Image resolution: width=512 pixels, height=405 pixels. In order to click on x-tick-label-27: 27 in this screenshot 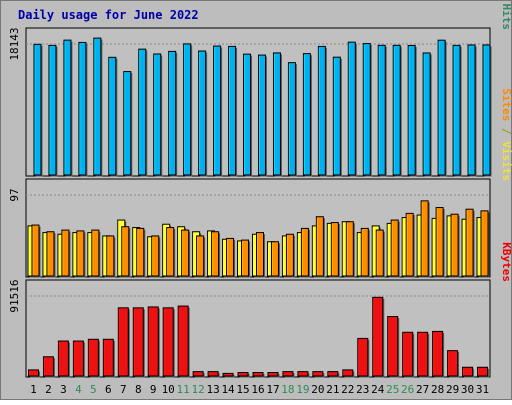, I will do `click(422, 389)`.